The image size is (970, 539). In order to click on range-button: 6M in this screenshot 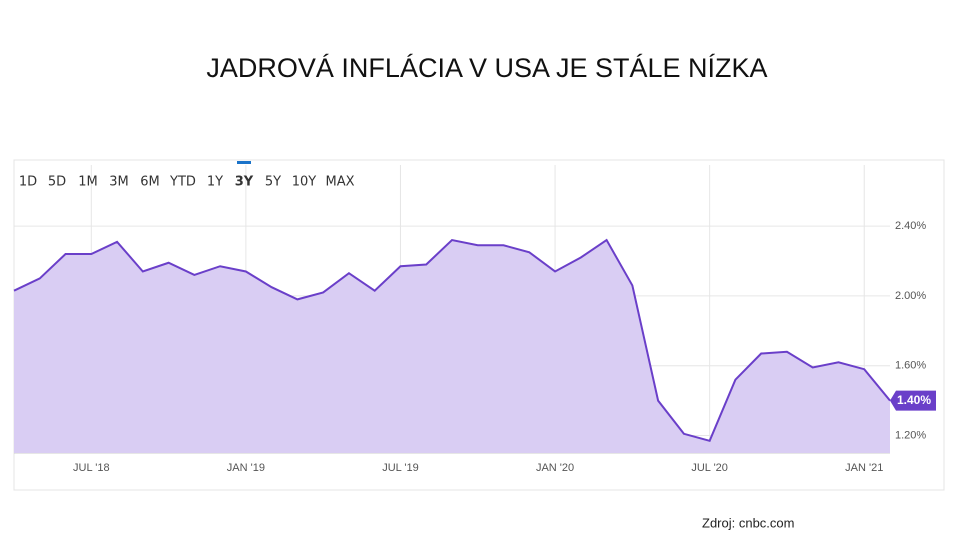, I will do `click(150, 182)`.